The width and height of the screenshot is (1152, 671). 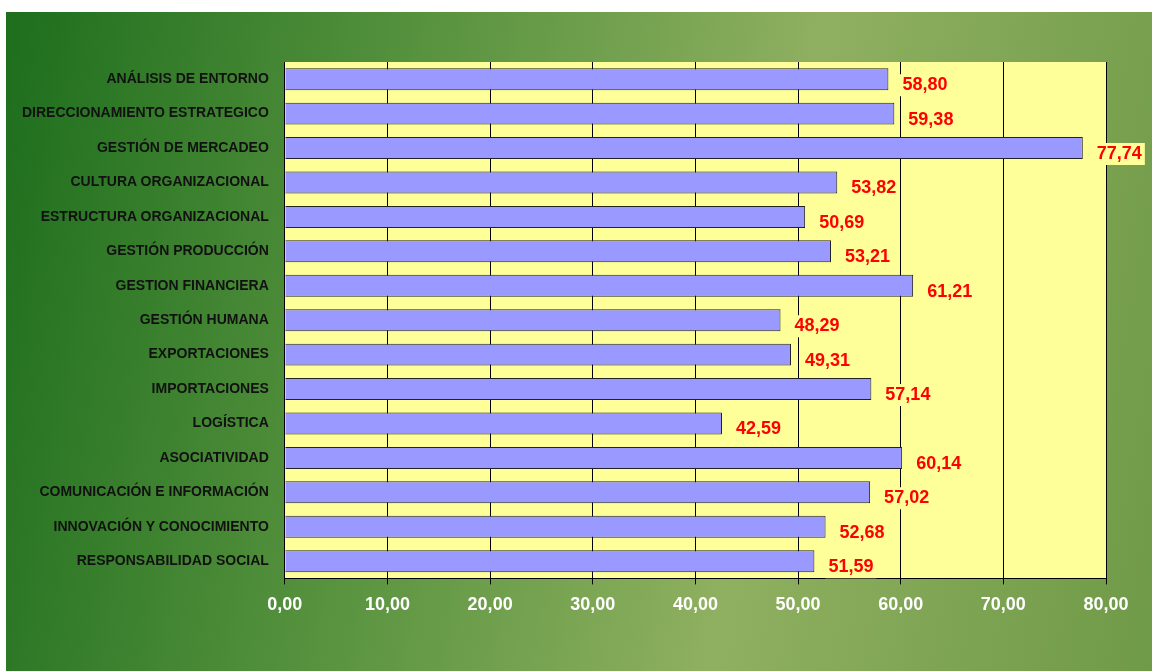 I want to click on y-tick-label: COMUNICACIÓN E INFORMACIÓN, so click(x=154, y=491).